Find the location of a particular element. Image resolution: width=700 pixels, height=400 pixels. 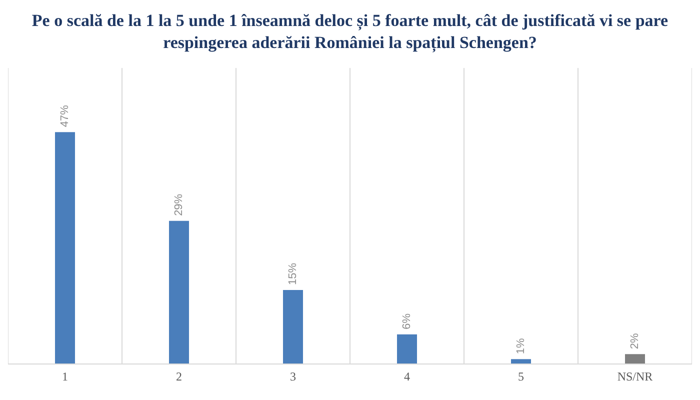

data-label: 29% is located at coordinates (179, 205).